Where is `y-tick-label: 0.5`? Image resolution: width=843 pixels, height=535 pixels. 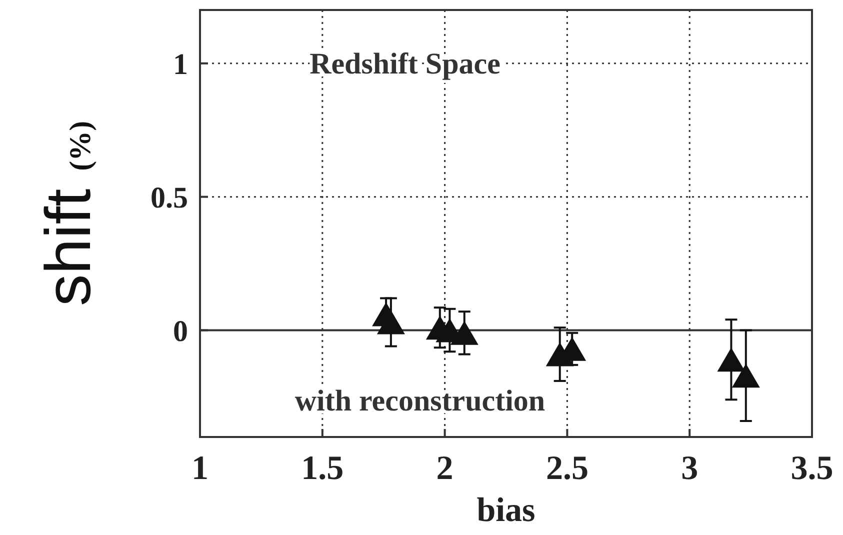
y-tick-label: 0.5 is located at coordinates (169, 197).